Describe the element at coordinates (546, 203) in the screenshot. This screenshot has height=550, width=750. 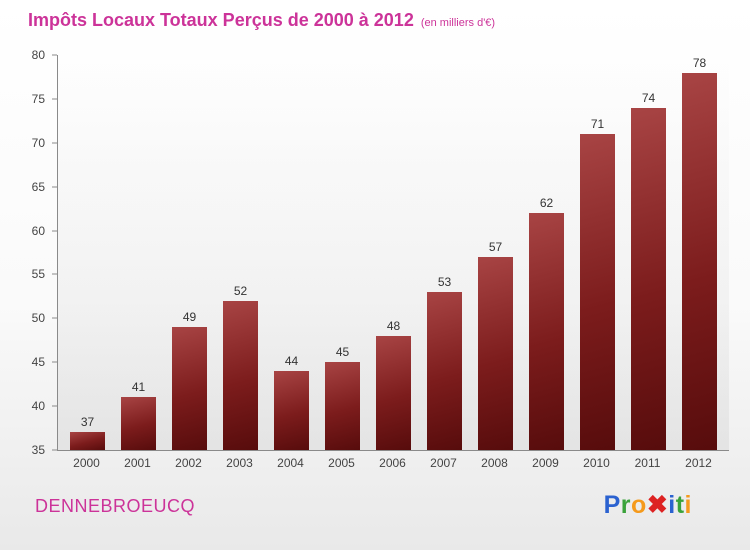
I see `bar-value-label: 62` at that location.